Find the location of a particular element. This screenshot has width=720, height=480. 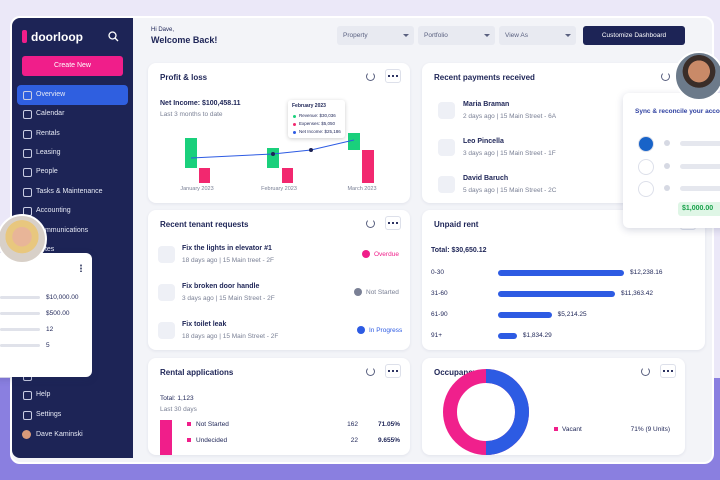

sync-bar is located at coordinates (700, 188).